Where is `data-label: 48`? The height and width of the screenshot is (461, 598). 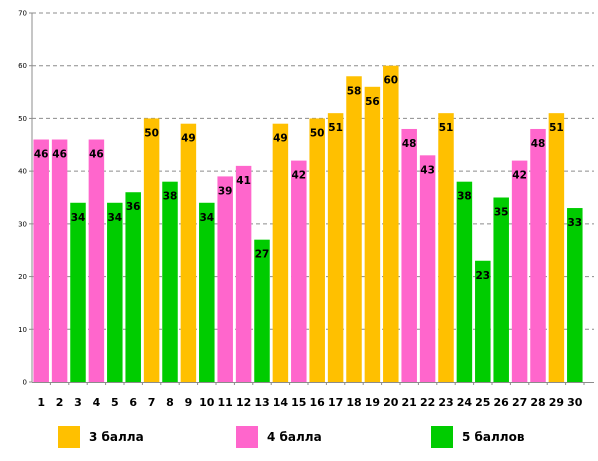
data-label: 48 is located at coordinates (409, 144).